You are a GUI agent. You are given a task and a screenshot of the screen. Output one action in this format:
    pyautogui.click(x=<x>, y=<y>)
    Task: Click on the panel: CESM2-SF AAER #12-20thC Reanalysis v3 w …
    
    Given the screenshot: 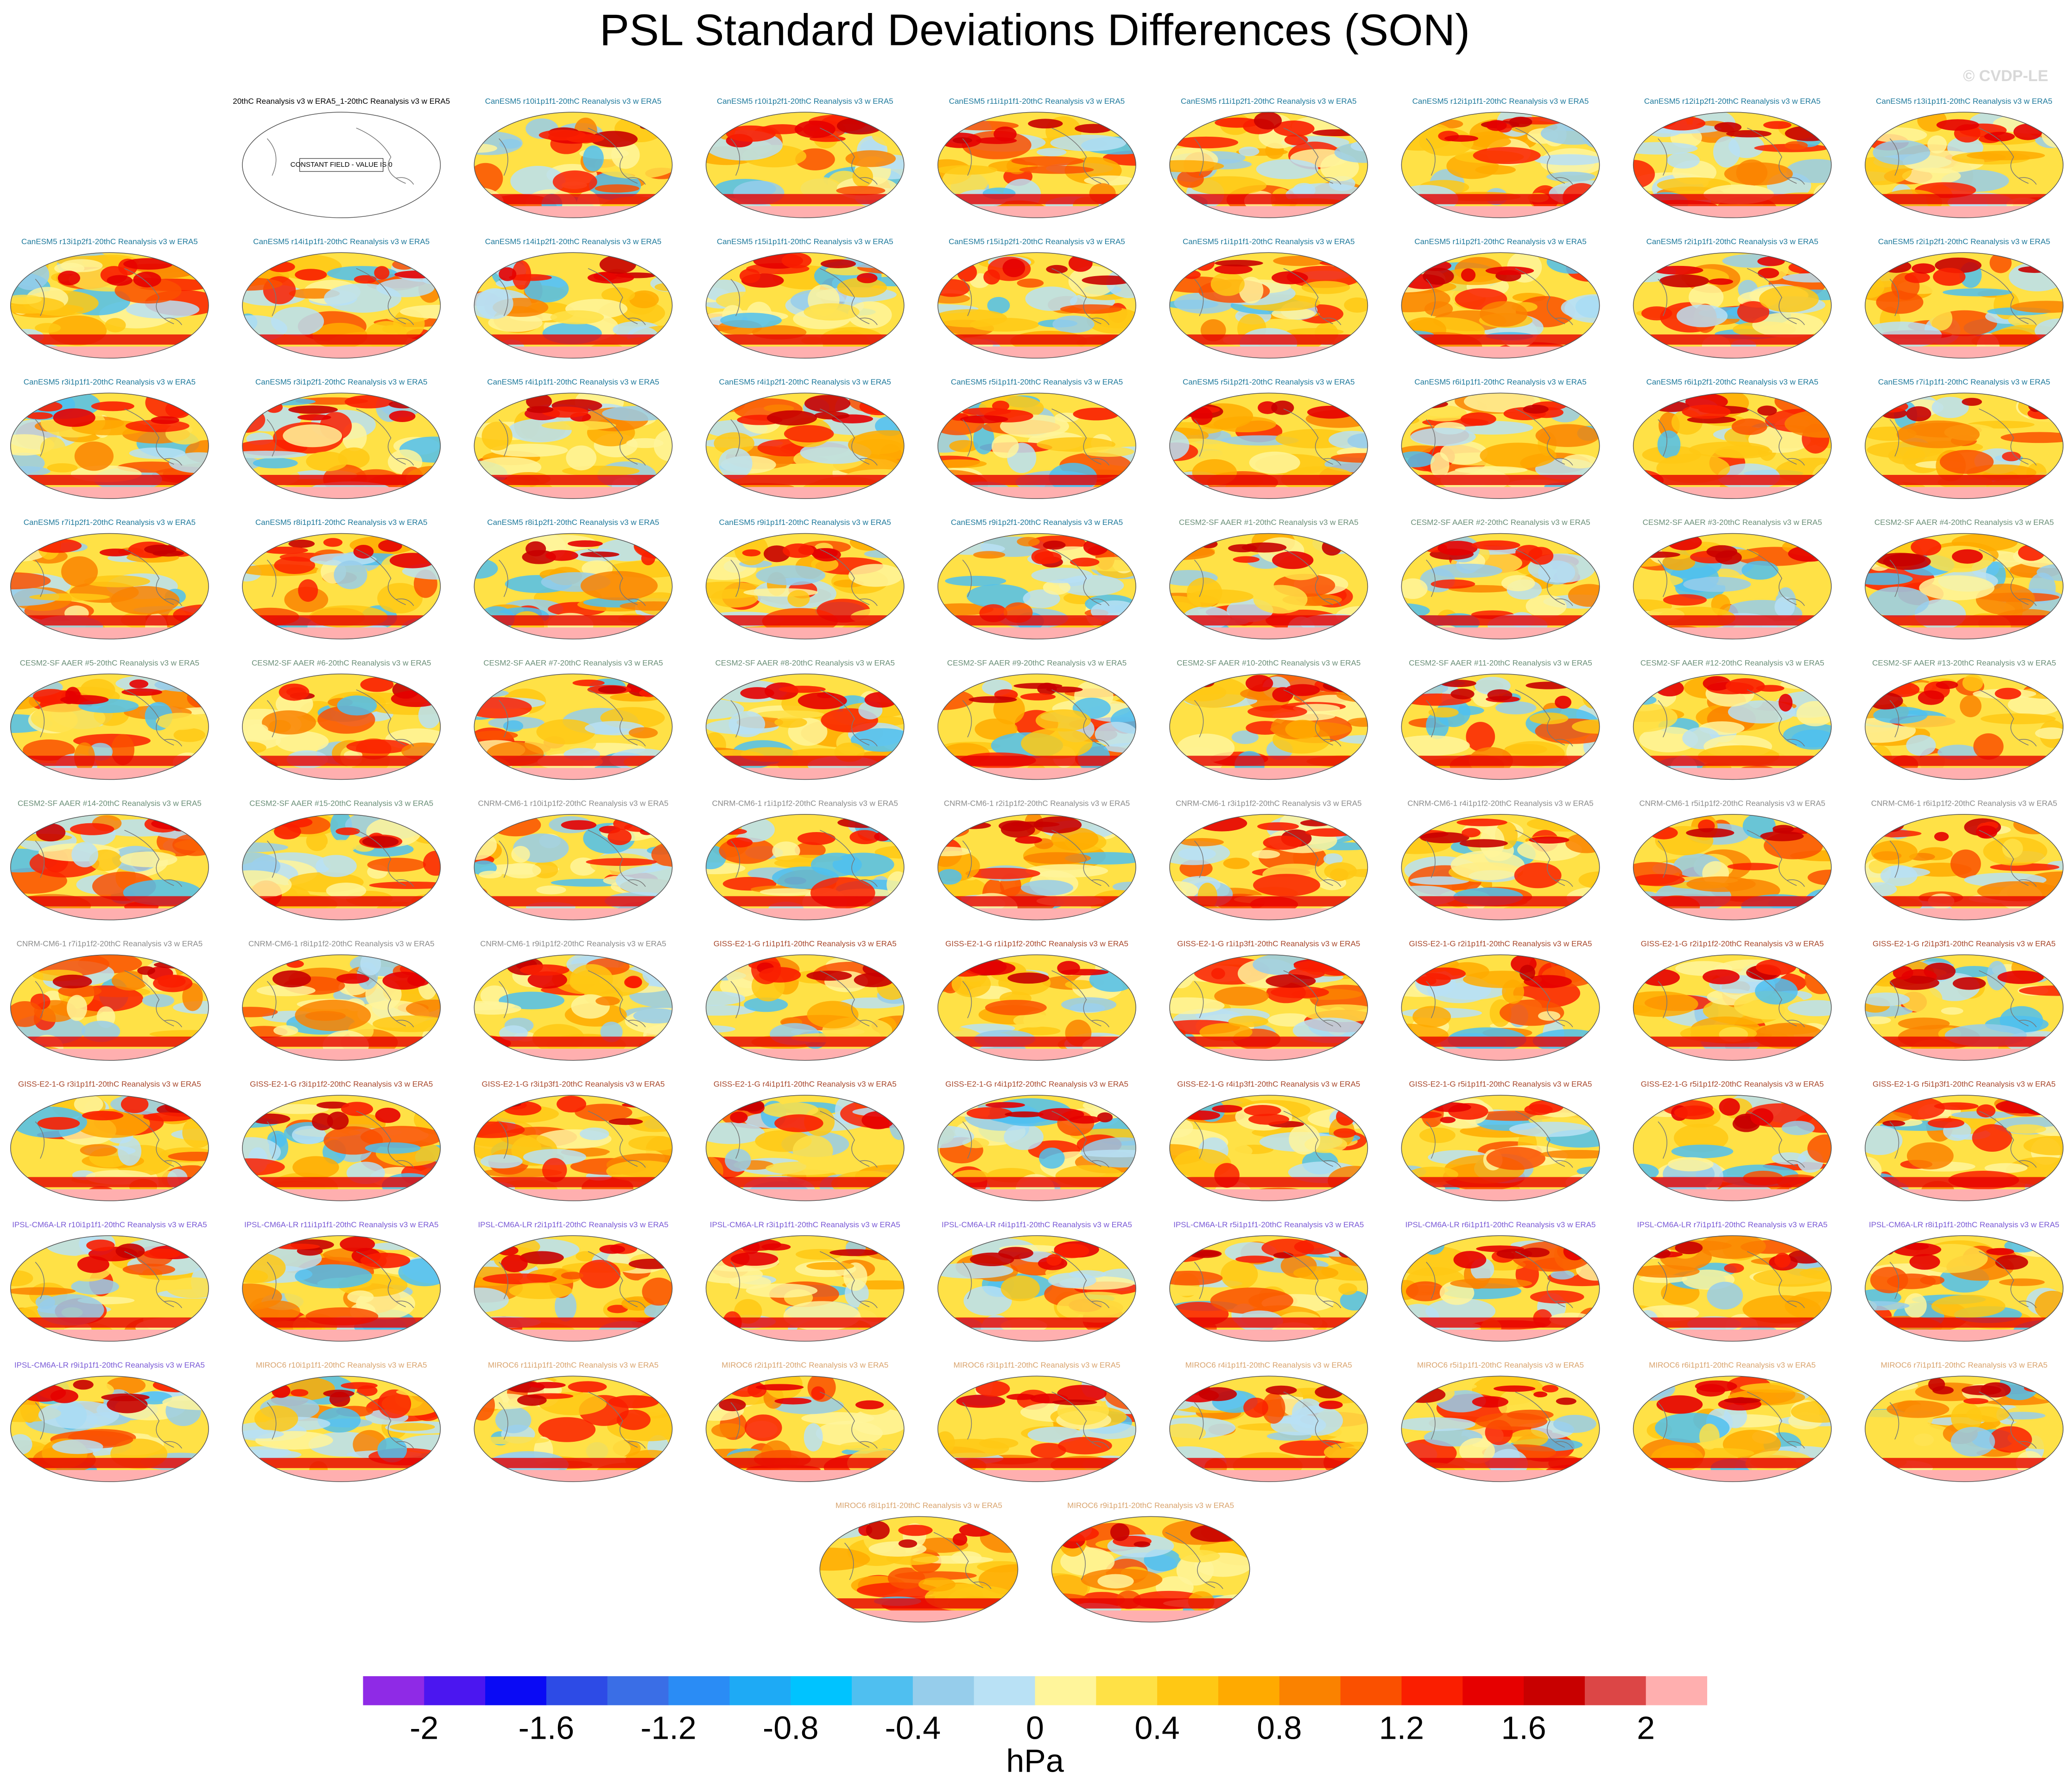 What is the action you would take?
    pyautogui.click(x=1732, y=719)
    